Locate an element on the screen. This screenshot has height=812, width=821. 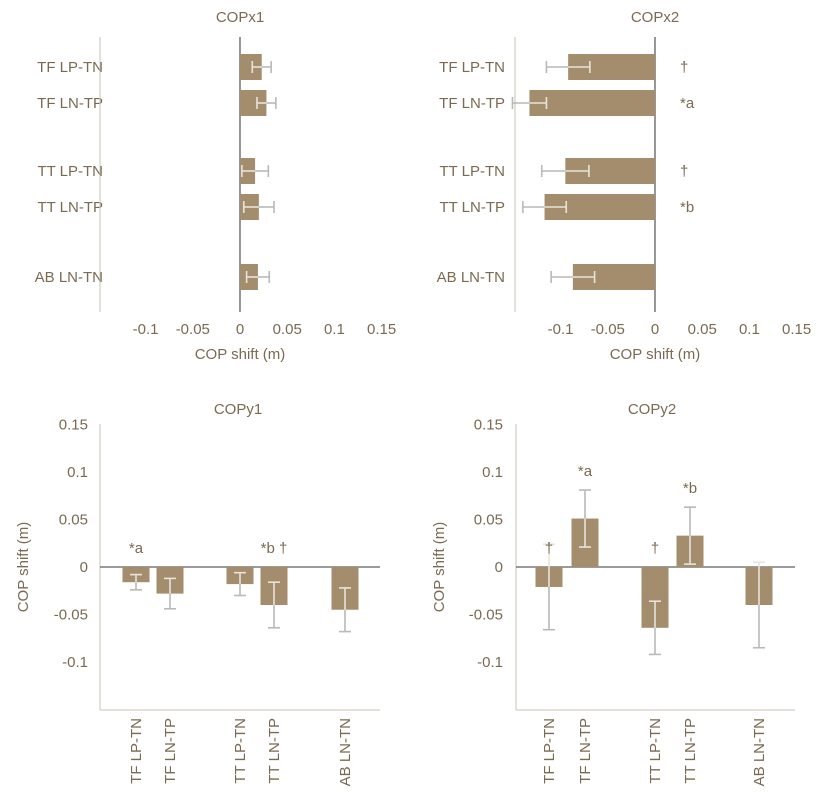
chart-title: COPx2 is located at coordinates (655, 17).